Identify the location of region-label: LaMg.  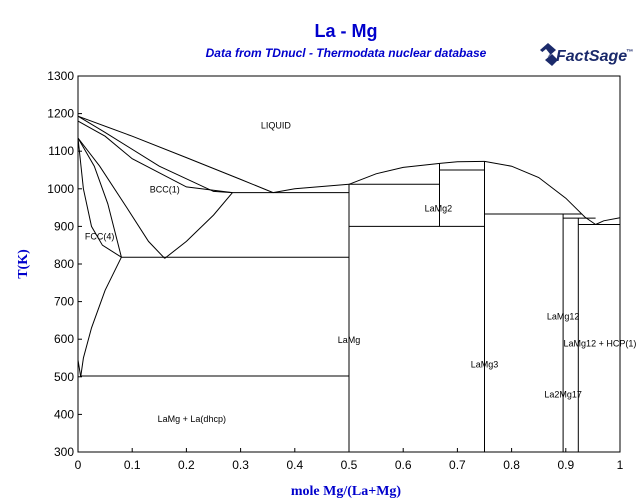
(349, 340).